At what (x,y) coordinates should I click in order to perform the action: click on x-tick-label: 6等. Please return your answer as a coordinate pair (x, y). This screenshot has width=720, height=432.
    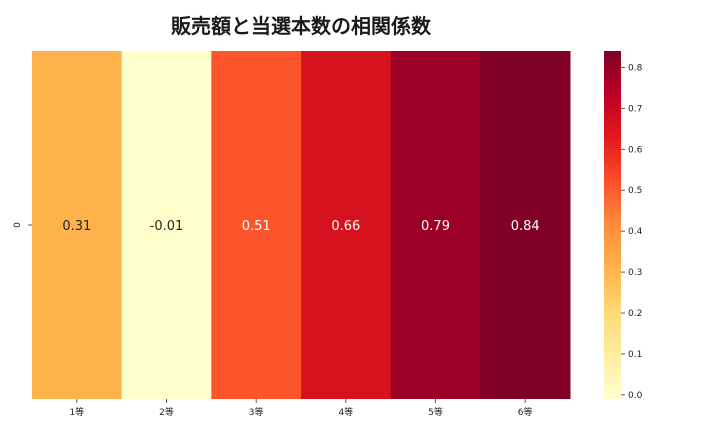
    Looking at the image, I should click on (525, 412).